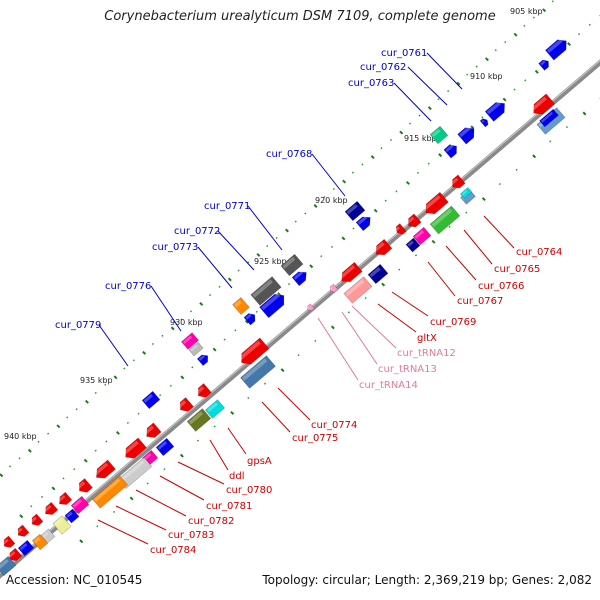 Image resolution: width=600 pixels, height=600 pixels. I want to click on gene-label-reverse: gpsA, so click(259, 461).